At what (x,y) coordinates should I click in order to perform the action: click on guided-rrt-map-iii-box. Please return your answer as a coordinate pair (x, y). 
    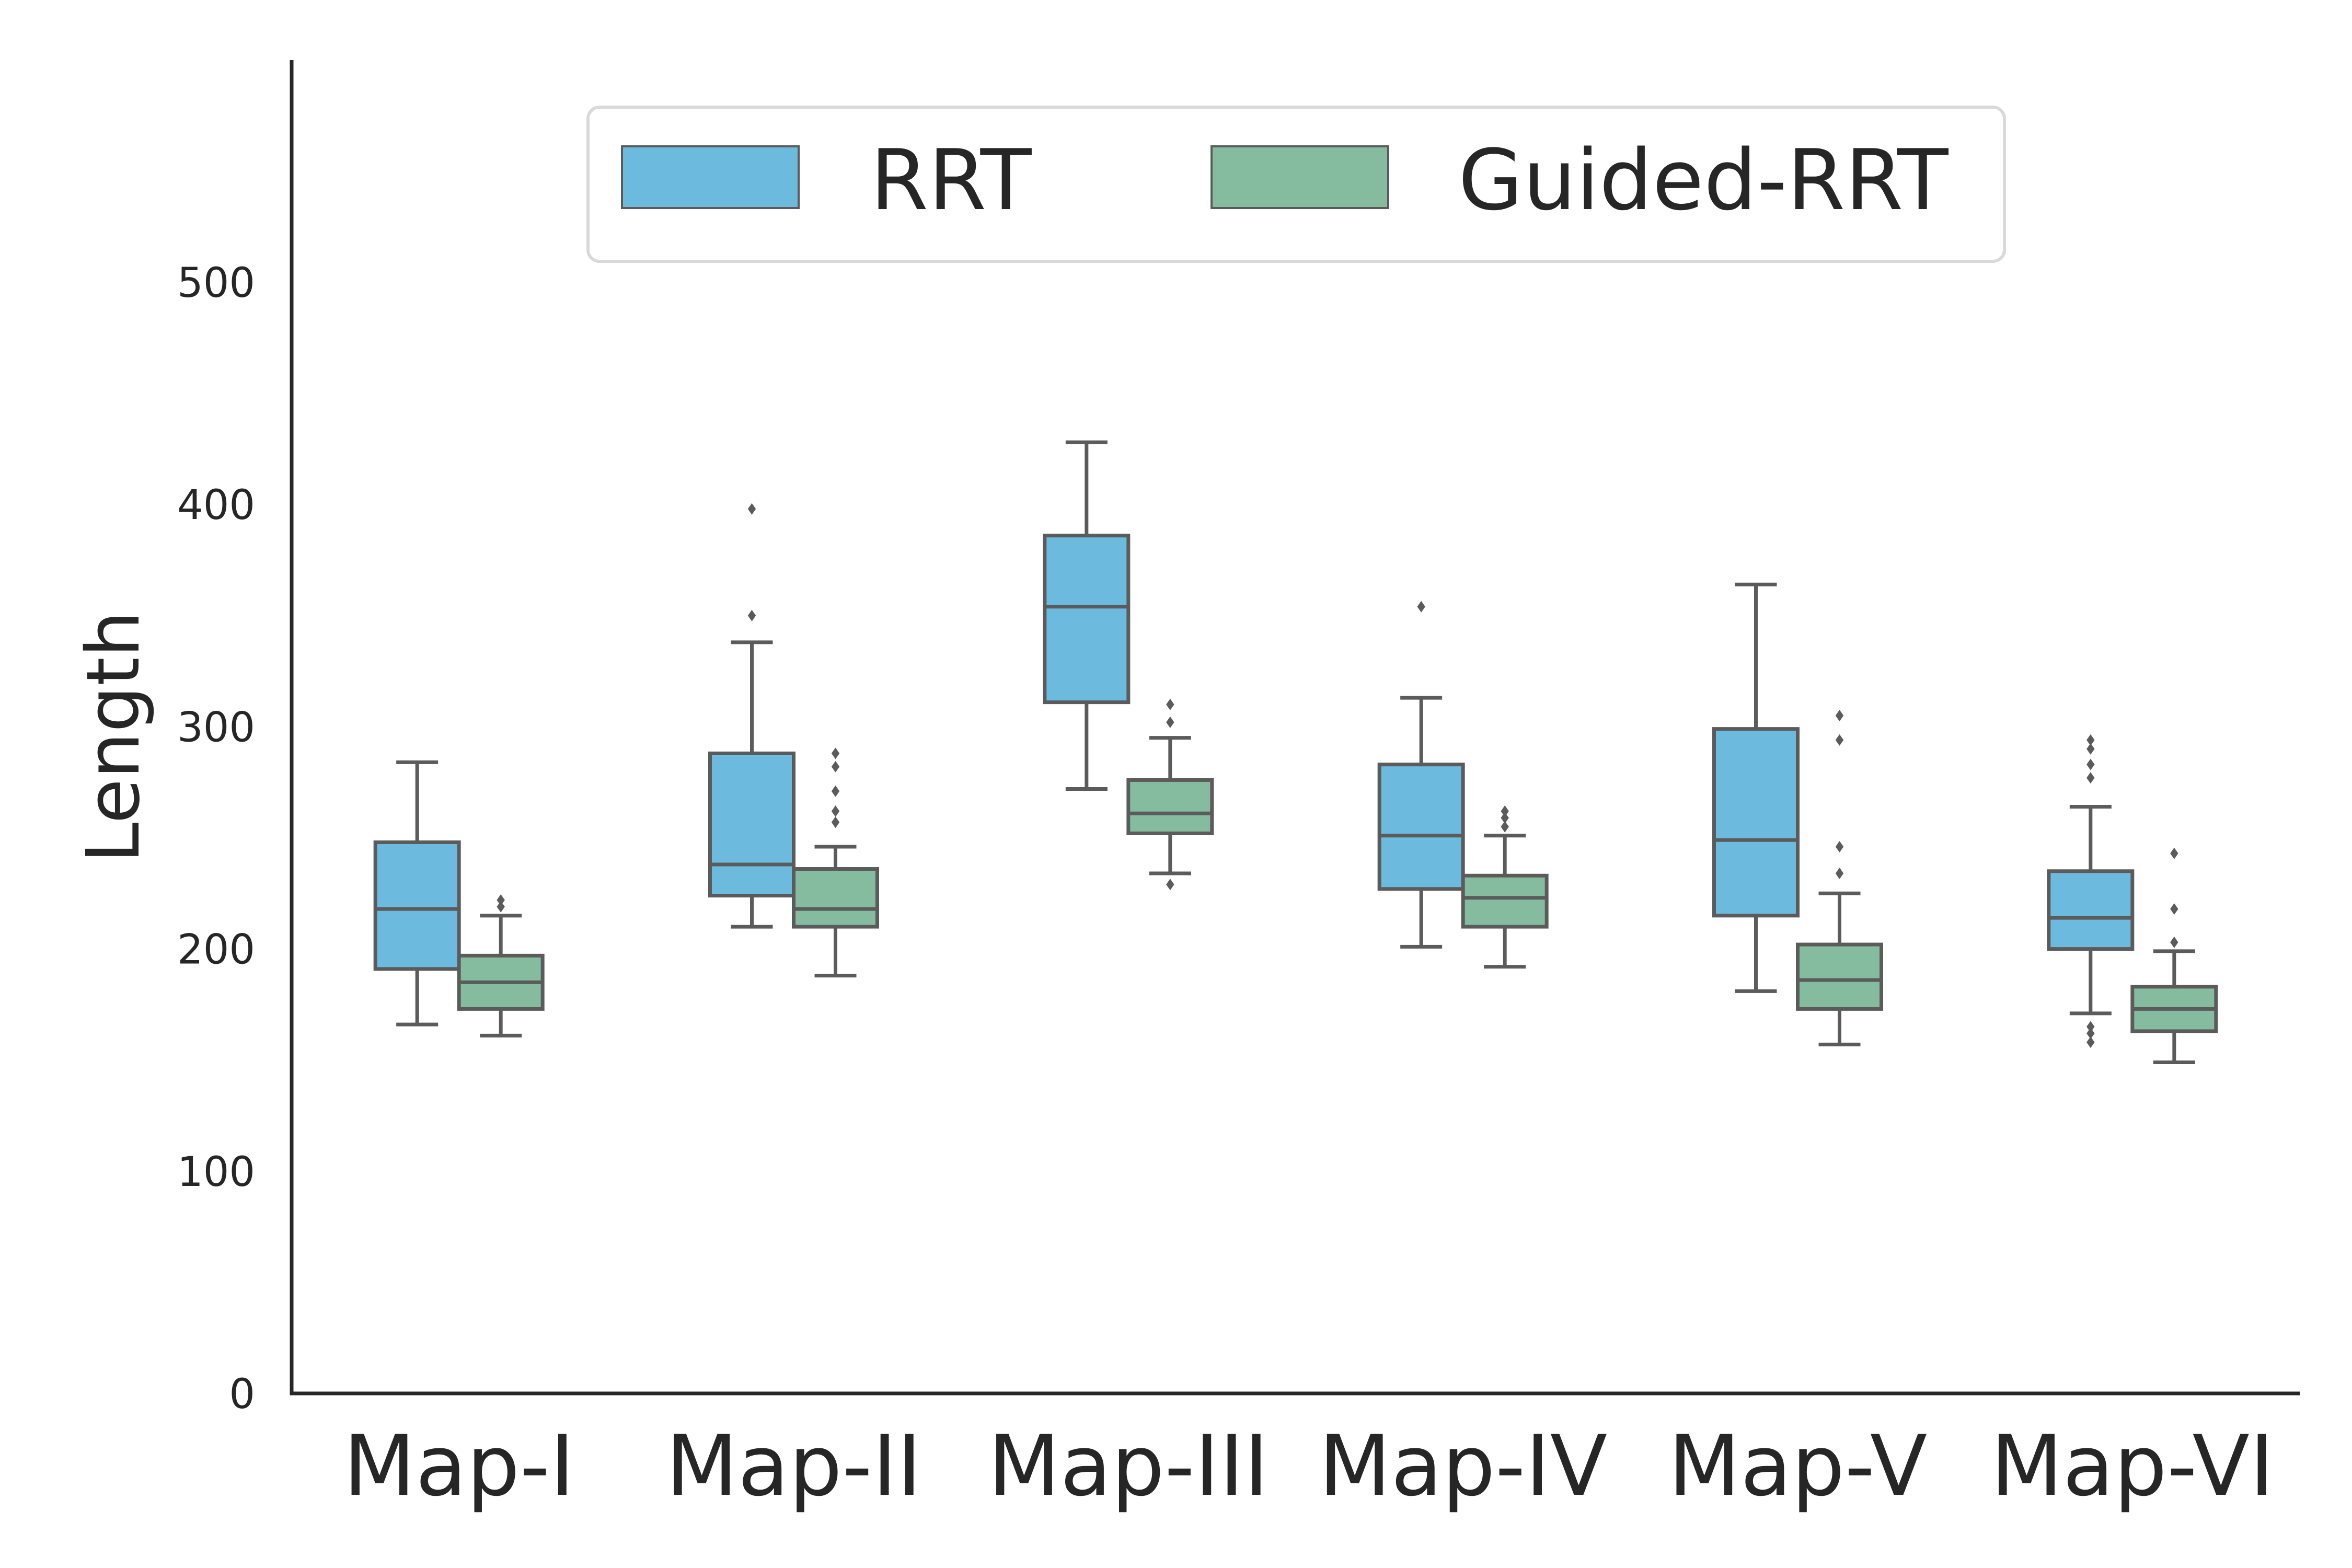
    Looking at the image, I should click on (1170, 806).